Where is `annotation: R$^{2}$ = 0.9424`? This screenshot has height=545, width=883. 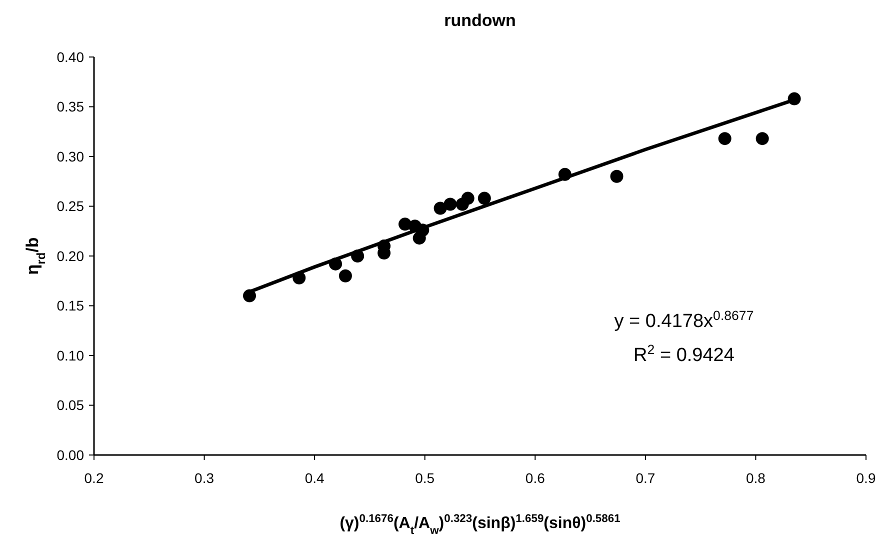
annotation: R$^{2}$ = 0.9424 is located at coordinates (684, 354).